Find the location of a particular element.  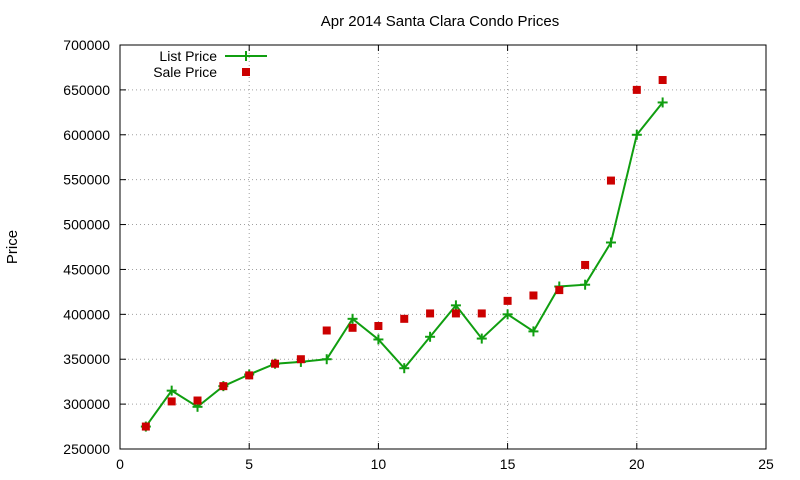

y-tick-label: 400000 is located at coordinates (86, 314).